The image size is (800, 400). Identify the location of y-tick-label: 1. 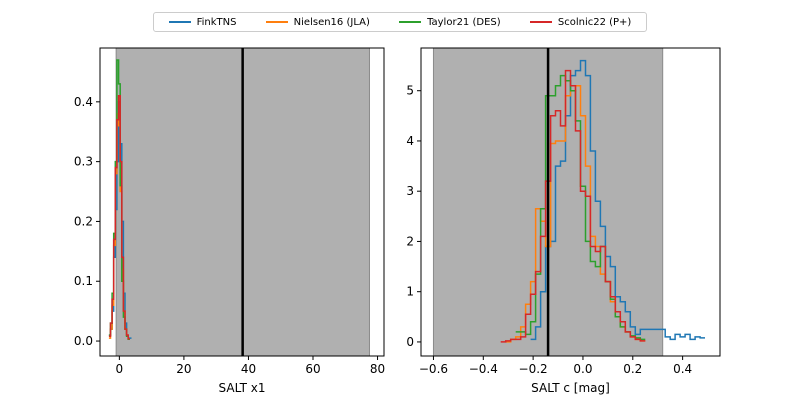
(410, 292).